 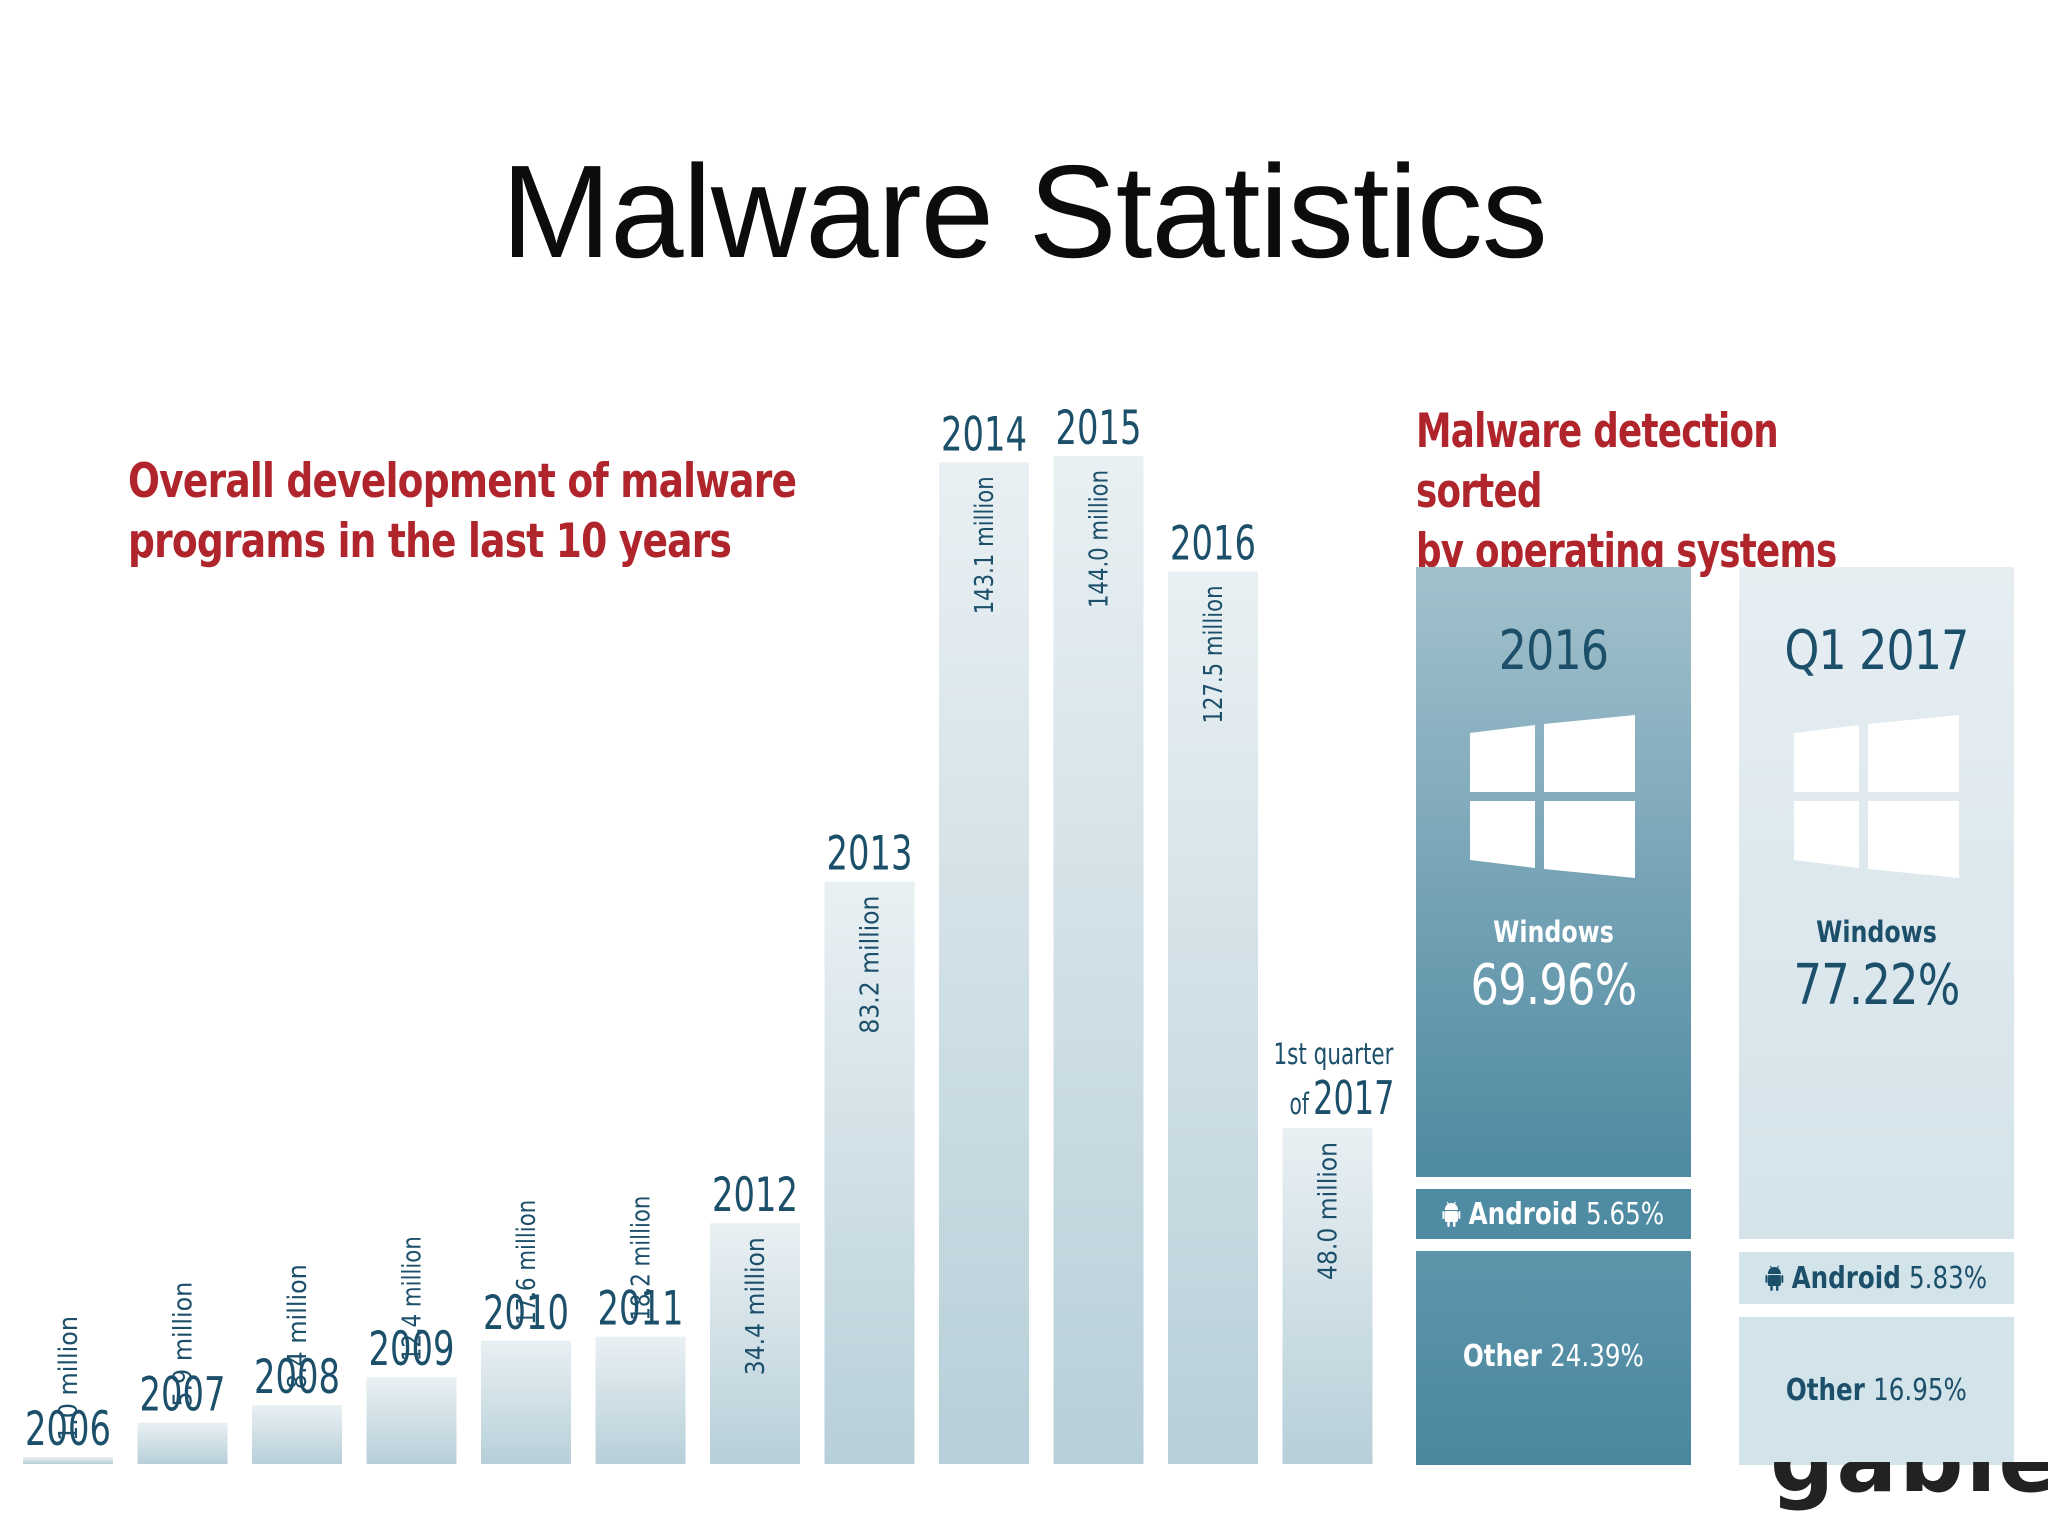 What do you see at coordinates (1100, 539) in the screenshot?
I see `bar-value-label: 144.0 million` at bounding box center [1100, 539].